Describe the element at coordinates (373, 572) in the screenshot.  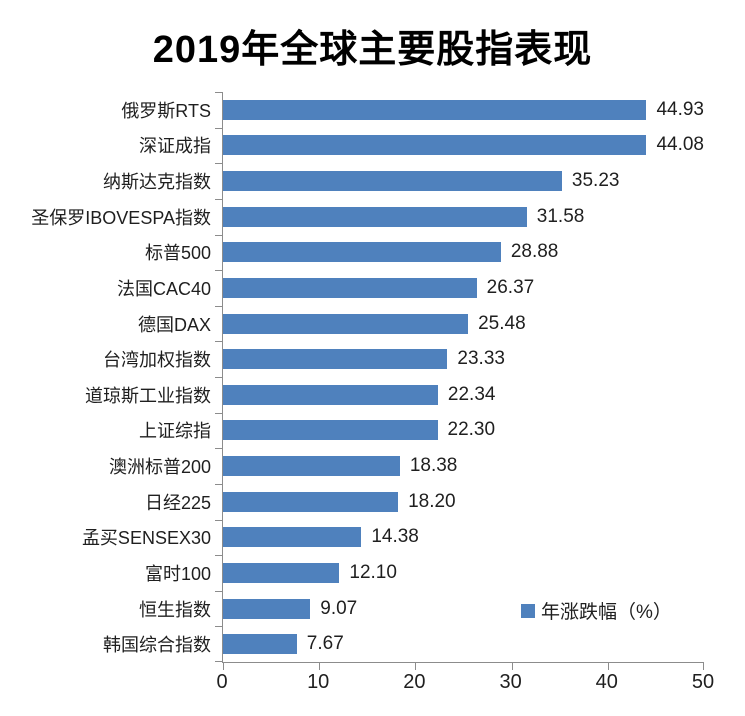
I see `value-label: 12.10` at that location.